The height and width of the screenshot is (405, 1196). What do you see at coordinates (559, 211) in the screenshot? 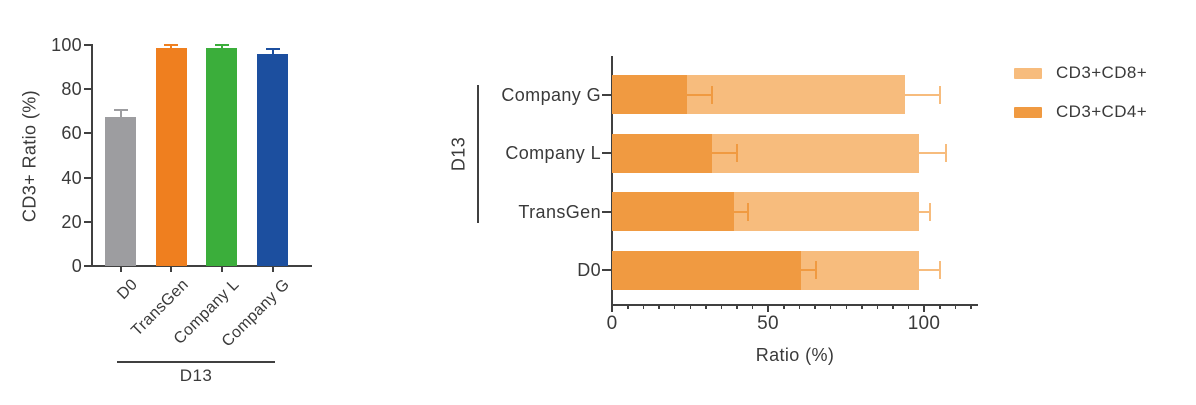
I see `right-category-label-transgen: TransGen` at bounding box center [559, 211].